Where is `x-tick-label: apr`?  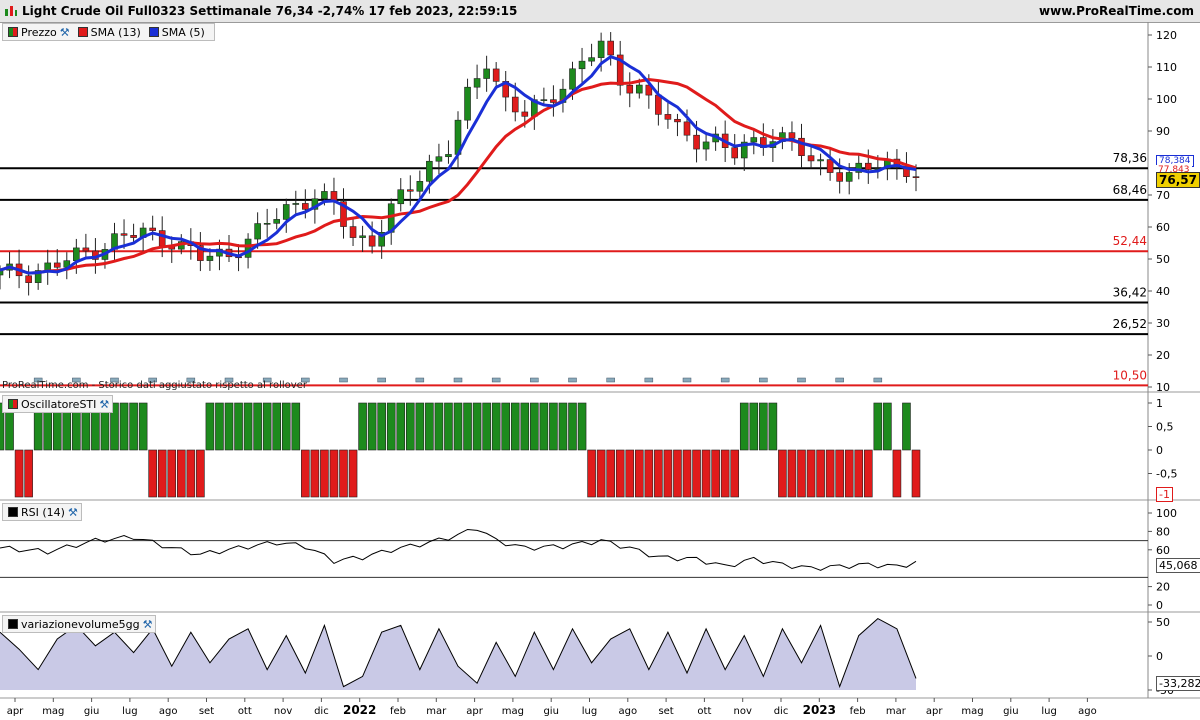 x-tick-label: apr is located at coordinates (474, 711).